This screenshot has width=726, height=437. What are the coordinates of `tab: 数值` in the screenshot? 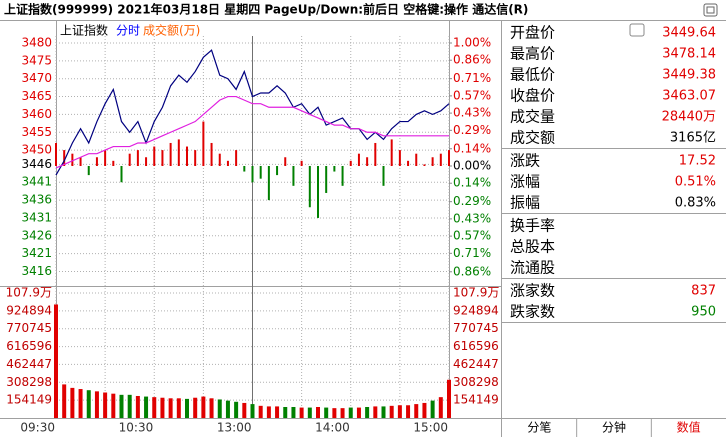 It's located at (689, 427).